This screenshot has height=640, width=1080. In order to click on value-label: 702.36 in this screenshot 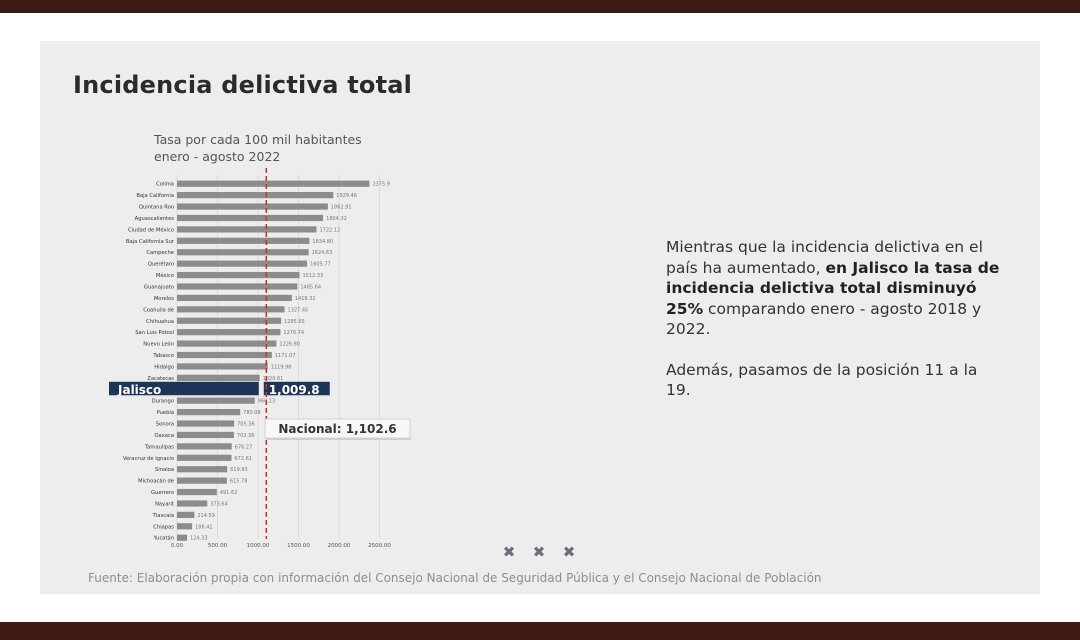, I will do `click(246, 436)`.